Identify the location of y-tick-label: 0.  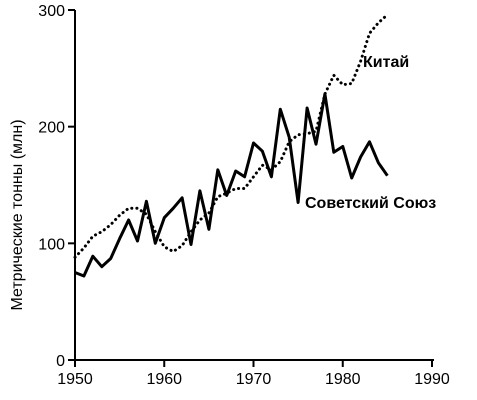
(60, 361).